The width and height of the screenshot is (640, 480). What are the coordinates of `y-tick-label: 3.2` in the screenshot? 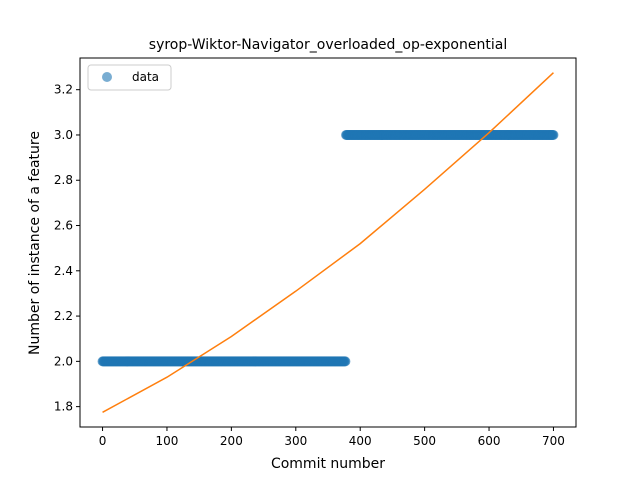 It's located at (63, 90).